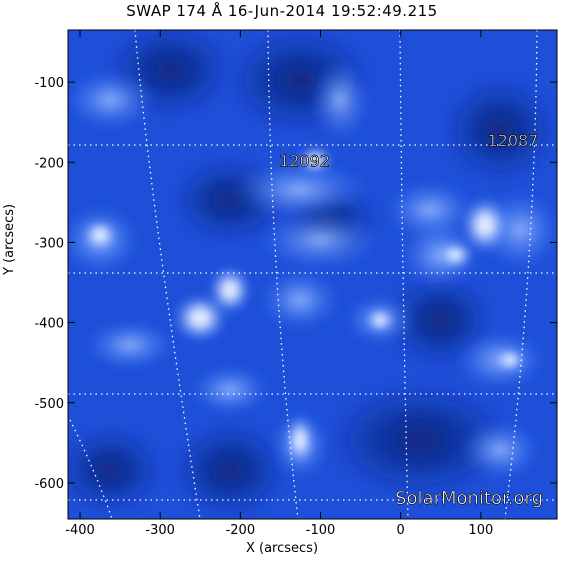 The width and height of the screenshot is (564, 564). Describe the element at coordinates (49, 324) in the screenshot. I see `y-tick-label: -400` at that location.